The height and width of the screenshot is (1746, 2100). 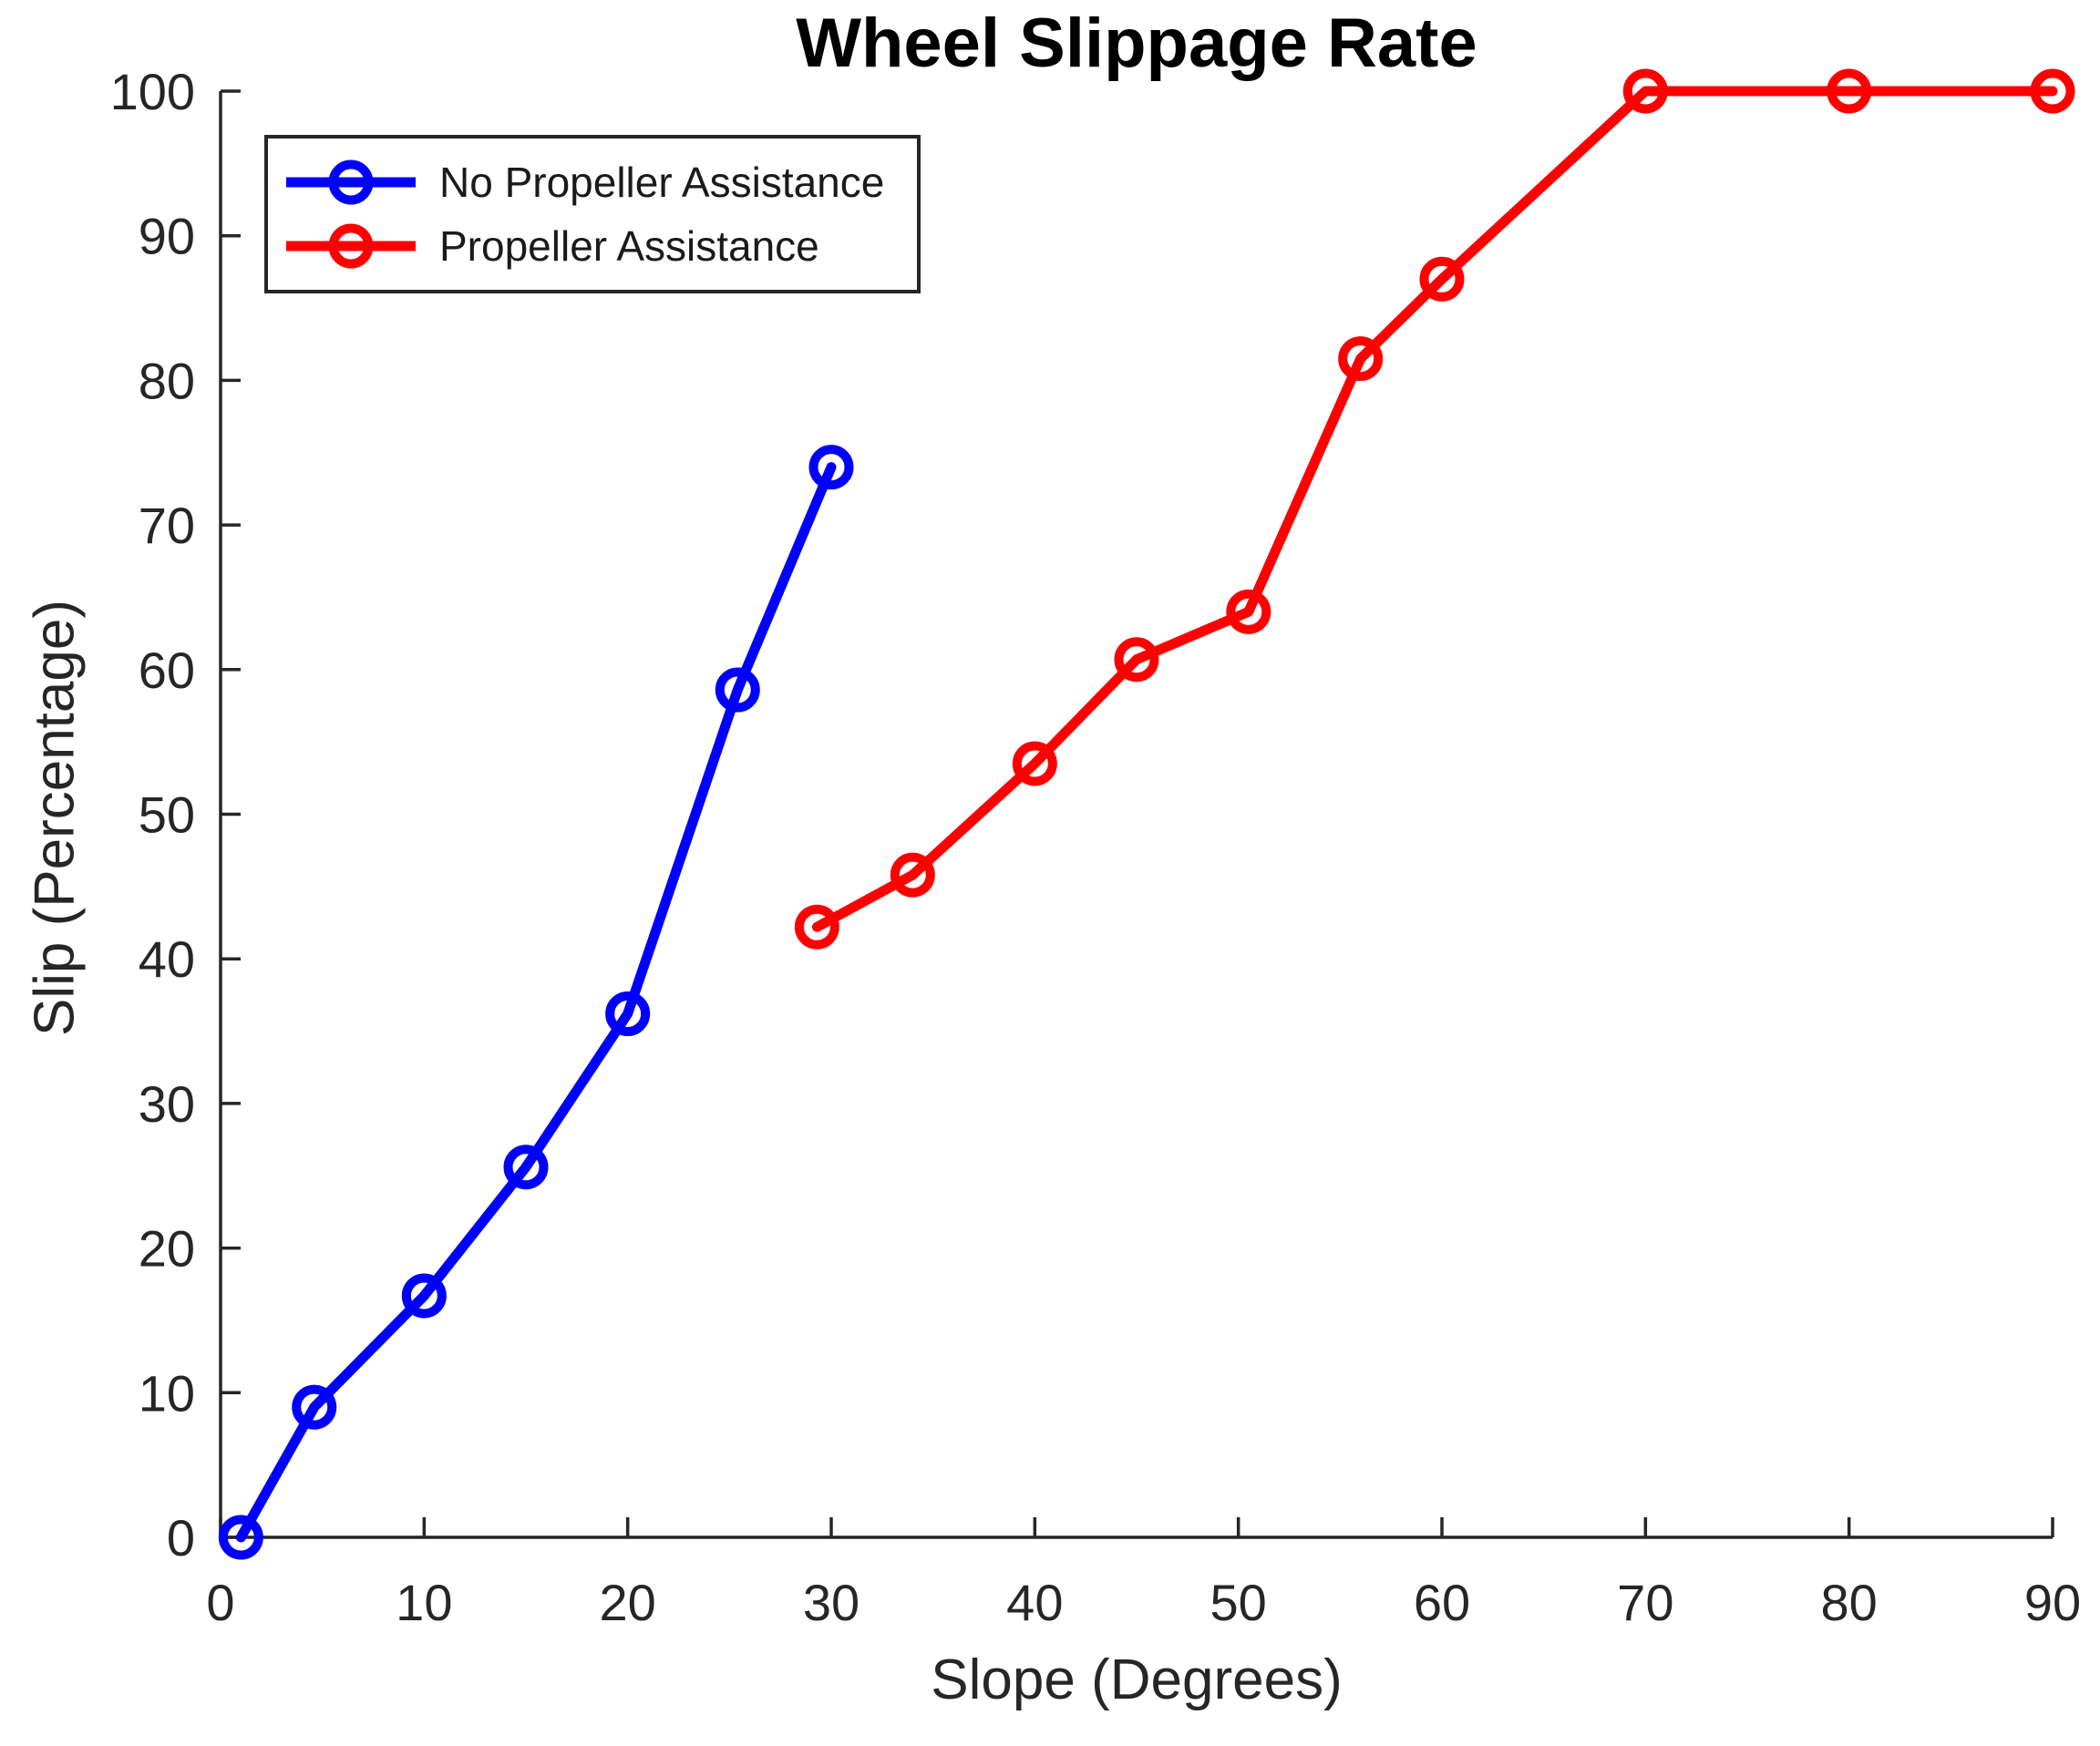 What do you see at coordinates (167, 671) in the screenshot?
I see `y-tick-label: 60` at bounding box center [167, 671].